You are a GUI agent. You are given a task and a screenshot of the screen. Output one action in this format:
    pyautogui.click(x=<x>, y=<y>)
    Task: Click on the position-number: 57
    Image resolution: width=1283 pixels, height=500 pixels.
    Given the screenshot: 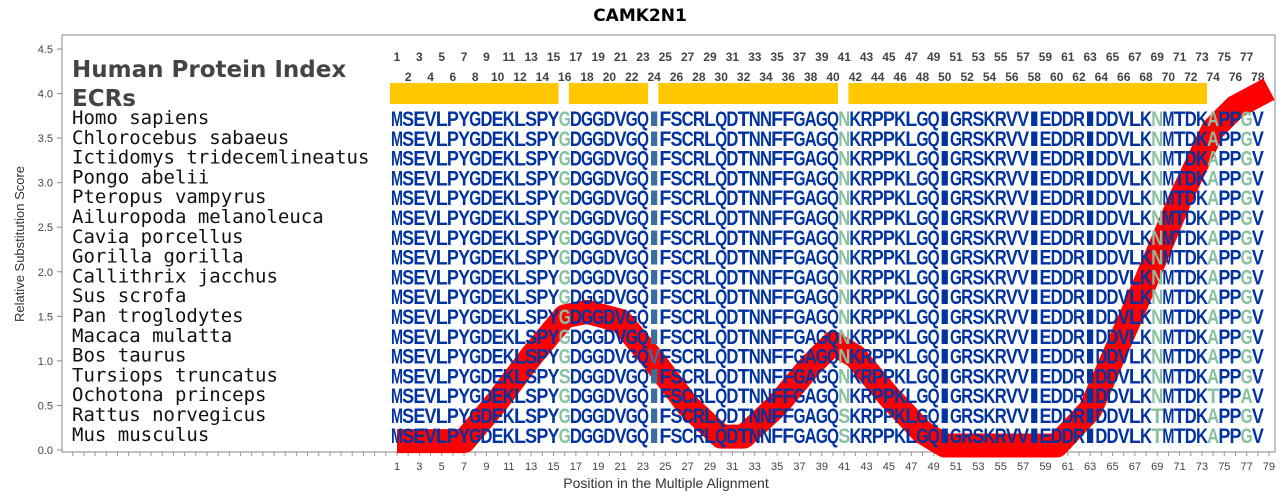 What is the action you would take?
    pyautogui.click(x=1023, y=57)
    